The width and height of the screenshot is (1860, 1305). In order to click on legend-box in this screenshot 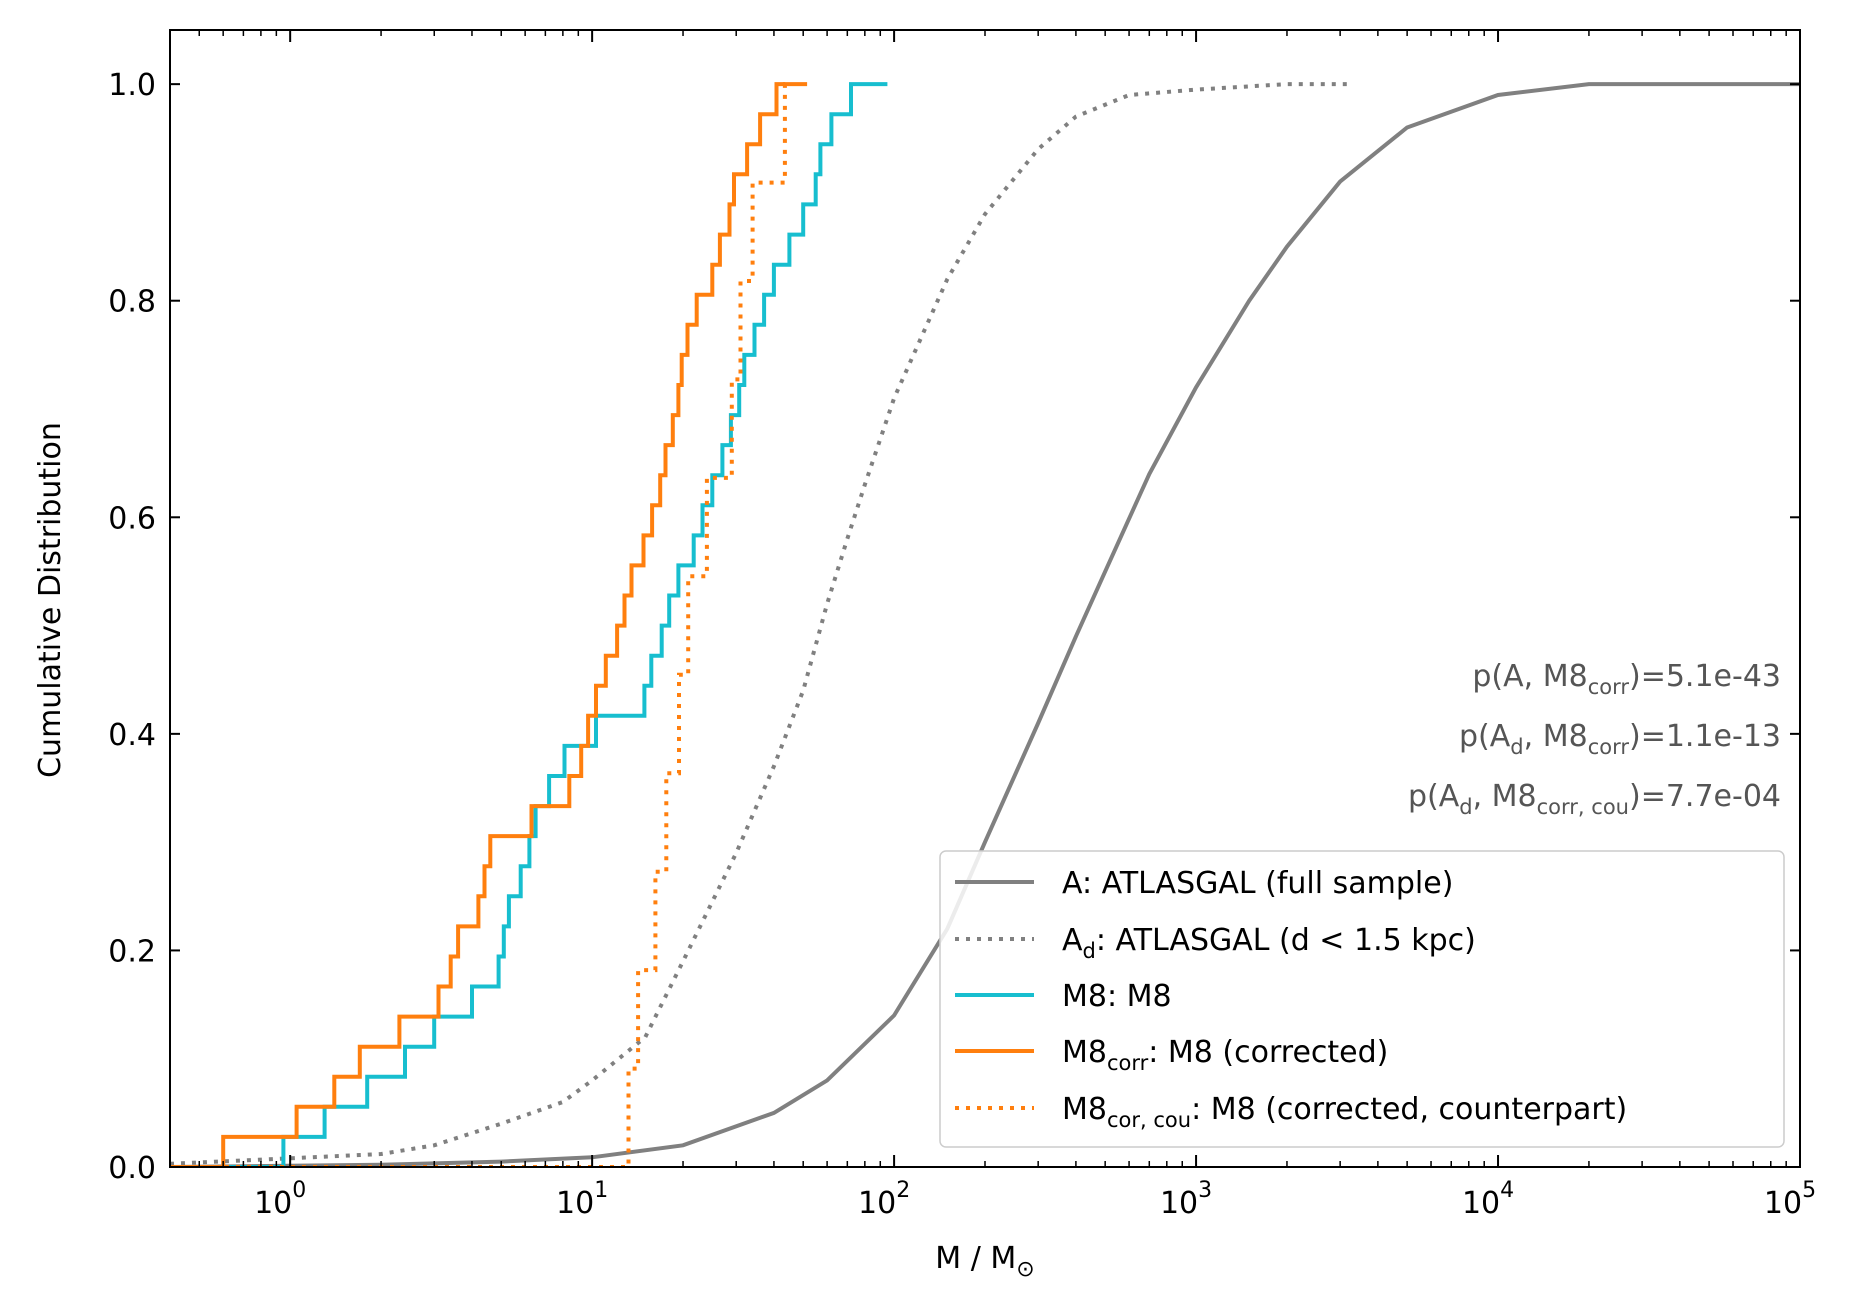, I will do `click(1362, 999)`.